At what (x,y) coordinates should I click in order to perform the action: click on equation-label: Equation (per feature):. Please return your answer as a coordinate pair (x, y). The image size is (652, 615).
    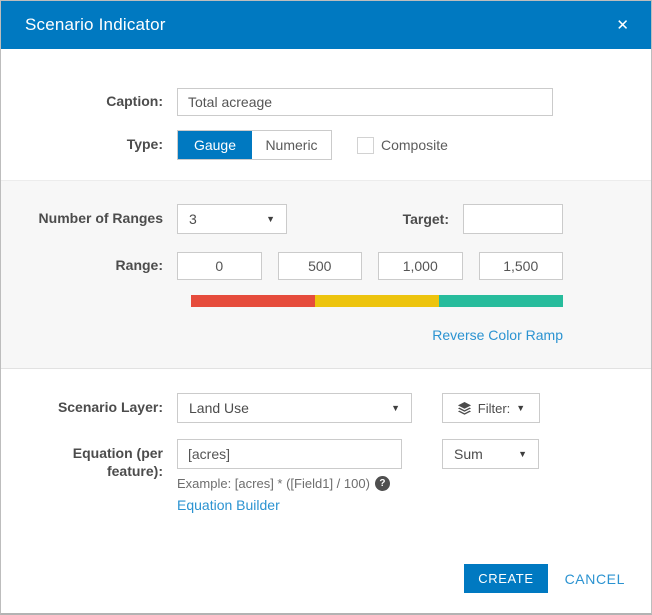
    Looking at the image, I should click on (117, 462).